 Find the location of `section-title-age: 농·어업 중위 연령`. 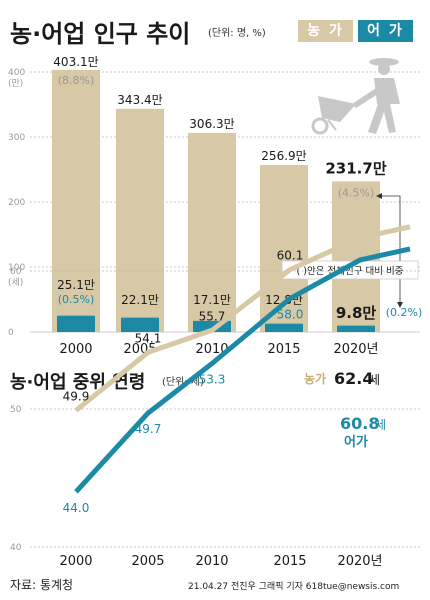

section-title-age: 농·어업 중위 연령 is located at coordinates (78, 382).